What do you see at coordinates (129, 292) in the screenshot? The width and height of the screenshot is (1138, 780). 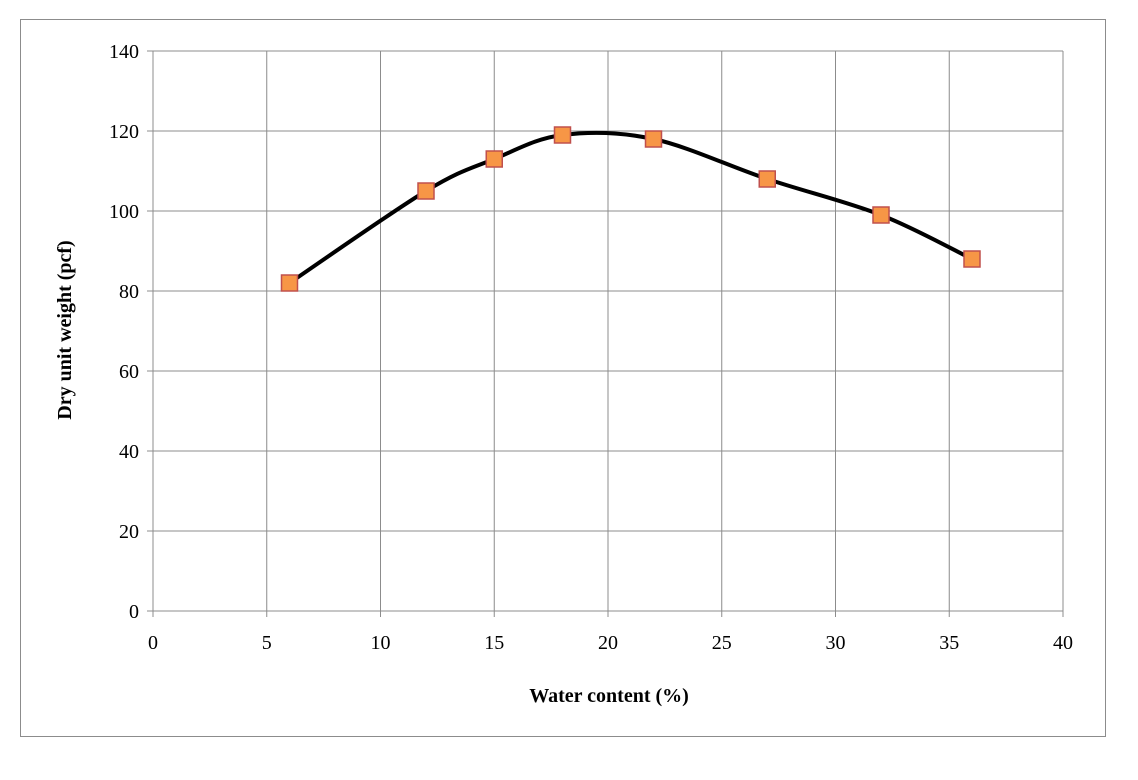 I see `y-tick-label: 80` at bounding box center [129, 292].